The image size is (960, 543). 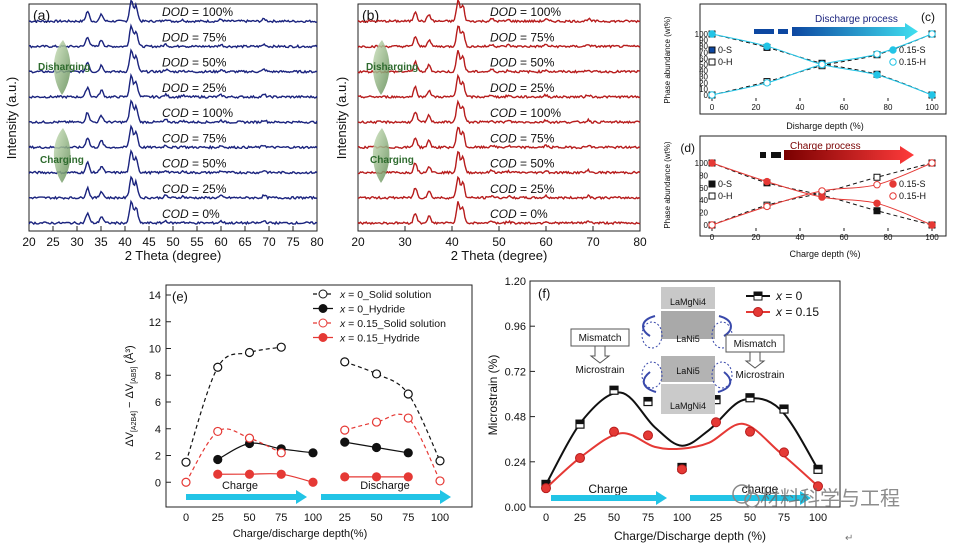 What do you see at coordinates (844, 237) in the screenshot?
I see `x-tick-label: 60` at bounding box center [844, 237].